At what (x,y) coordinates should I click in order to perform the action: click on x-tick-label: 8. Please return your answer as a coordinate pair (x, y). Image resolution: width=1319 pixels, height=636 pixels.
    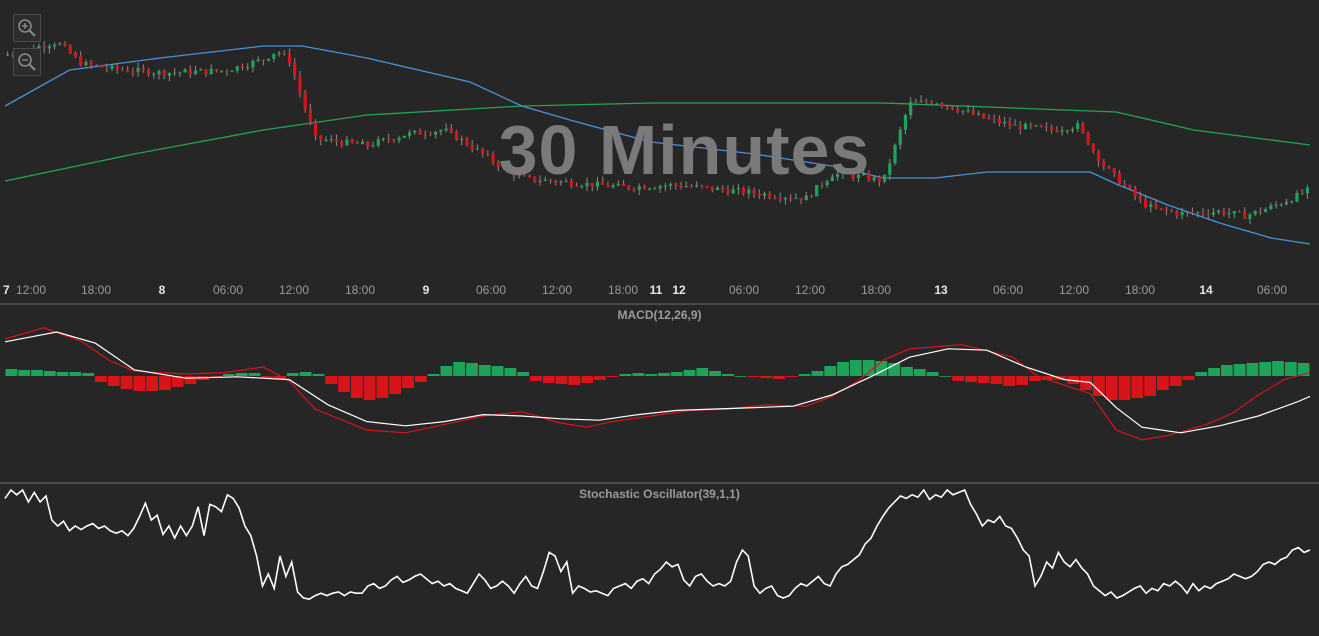
    Looking at the image, I should click on (162, 290).